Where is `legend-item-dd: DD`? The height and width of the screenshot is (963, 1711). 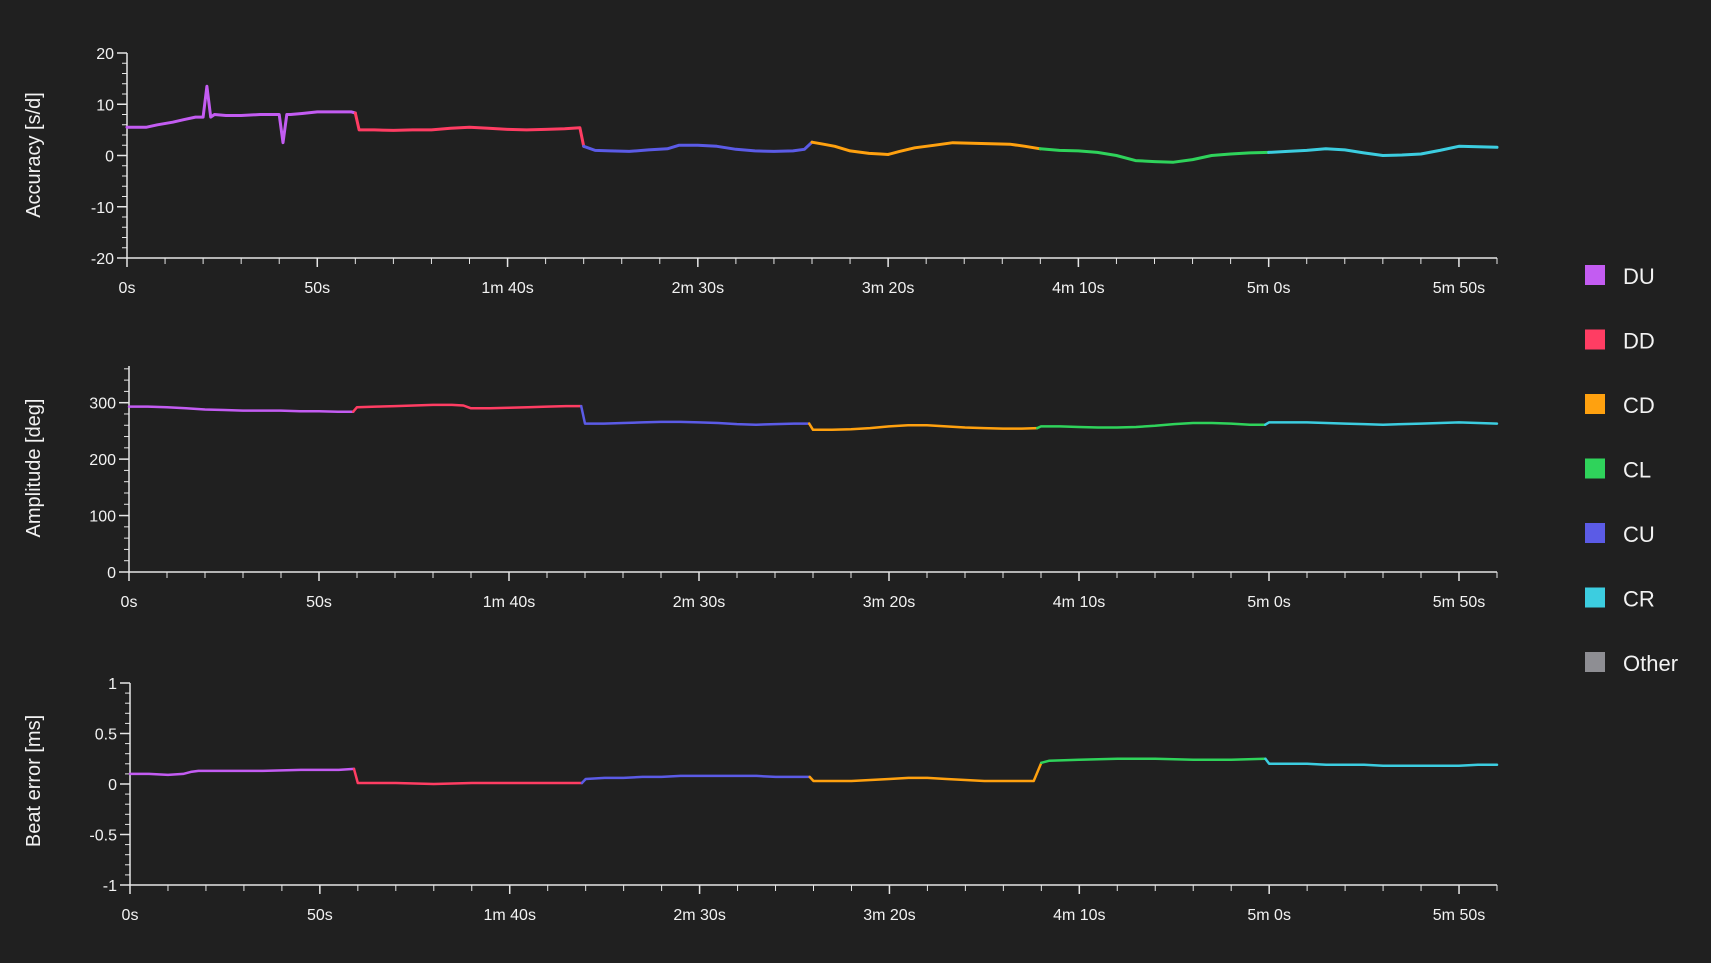
legend-item-dd: DD is located at coordinates (1620, 341).